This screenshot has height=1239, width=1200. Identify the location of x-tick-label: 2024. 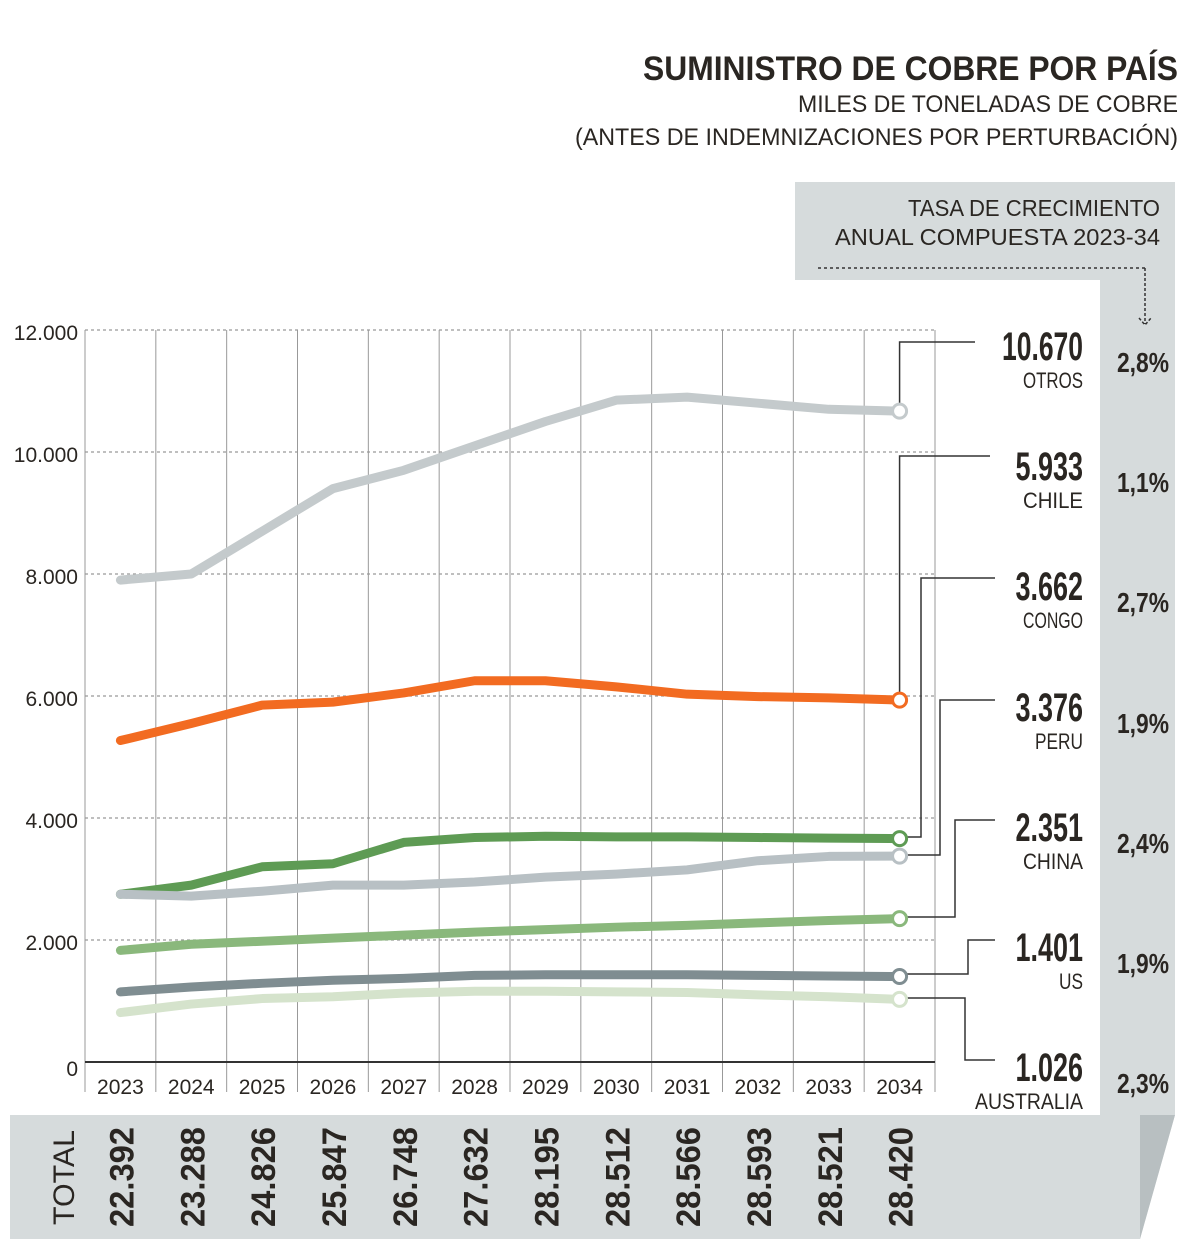
(191, 1087).